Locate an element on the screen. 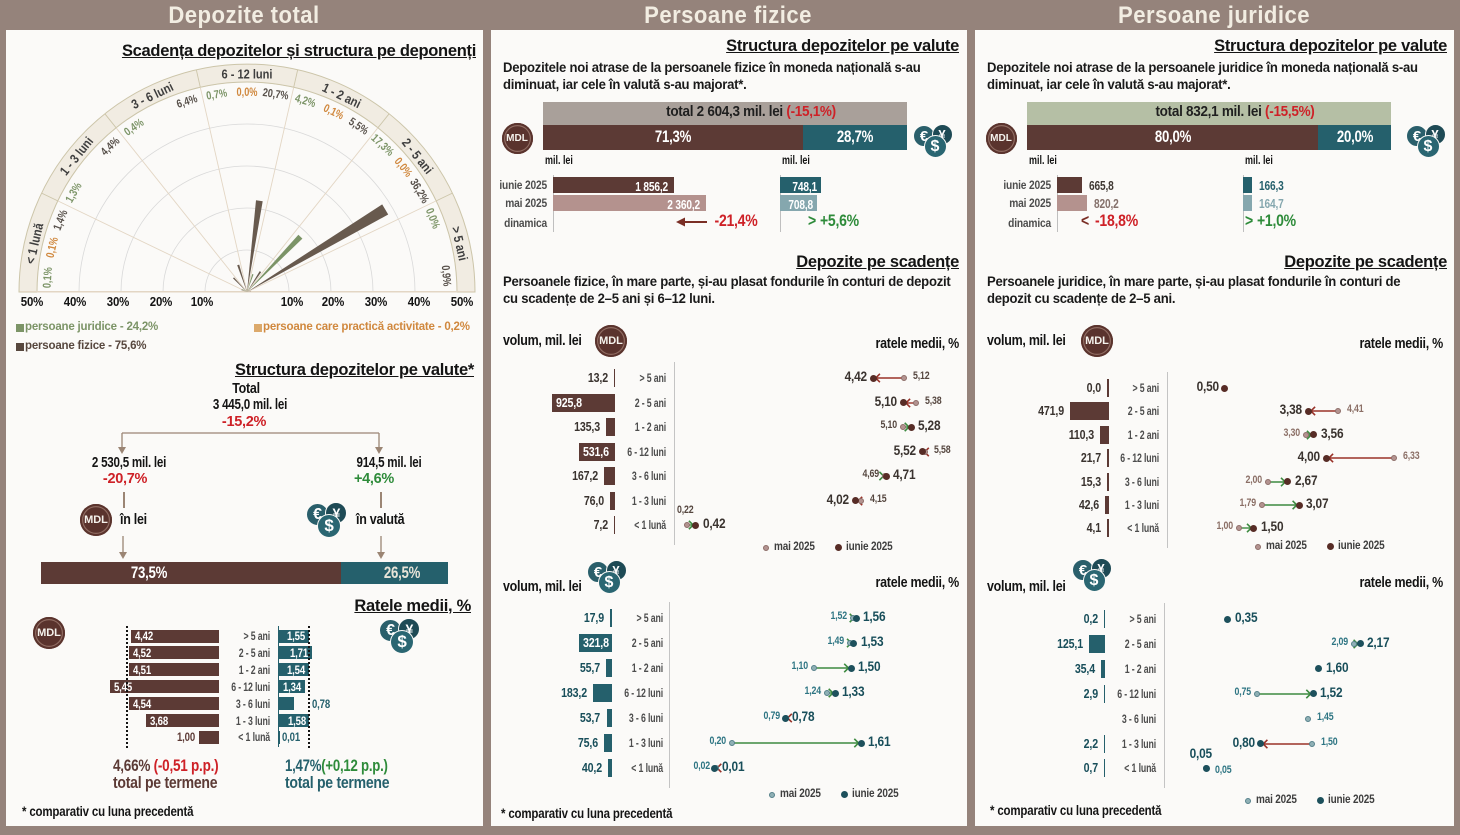 The width and height of the screenshot is (1460, 835). svg-text: > 5 ani is located at coordinates (459, 243).